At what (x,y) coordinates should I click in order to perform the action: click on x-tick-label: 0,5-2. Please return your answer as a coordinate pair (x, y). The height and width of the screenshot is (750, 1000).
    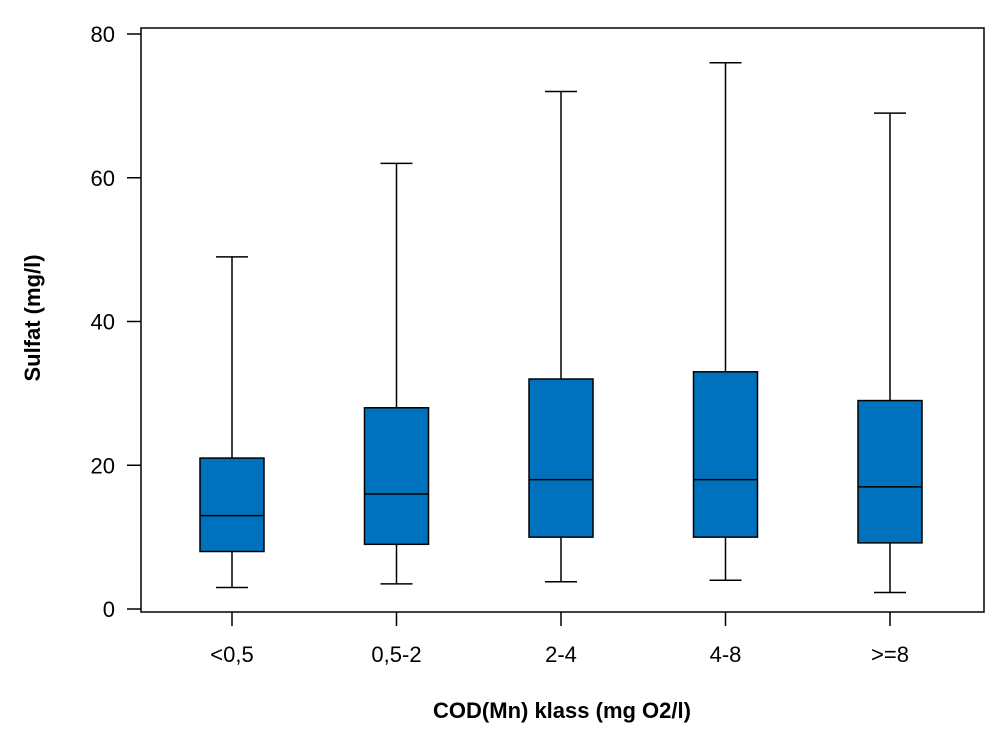
    Looking at the image, I should click on (396, 654).